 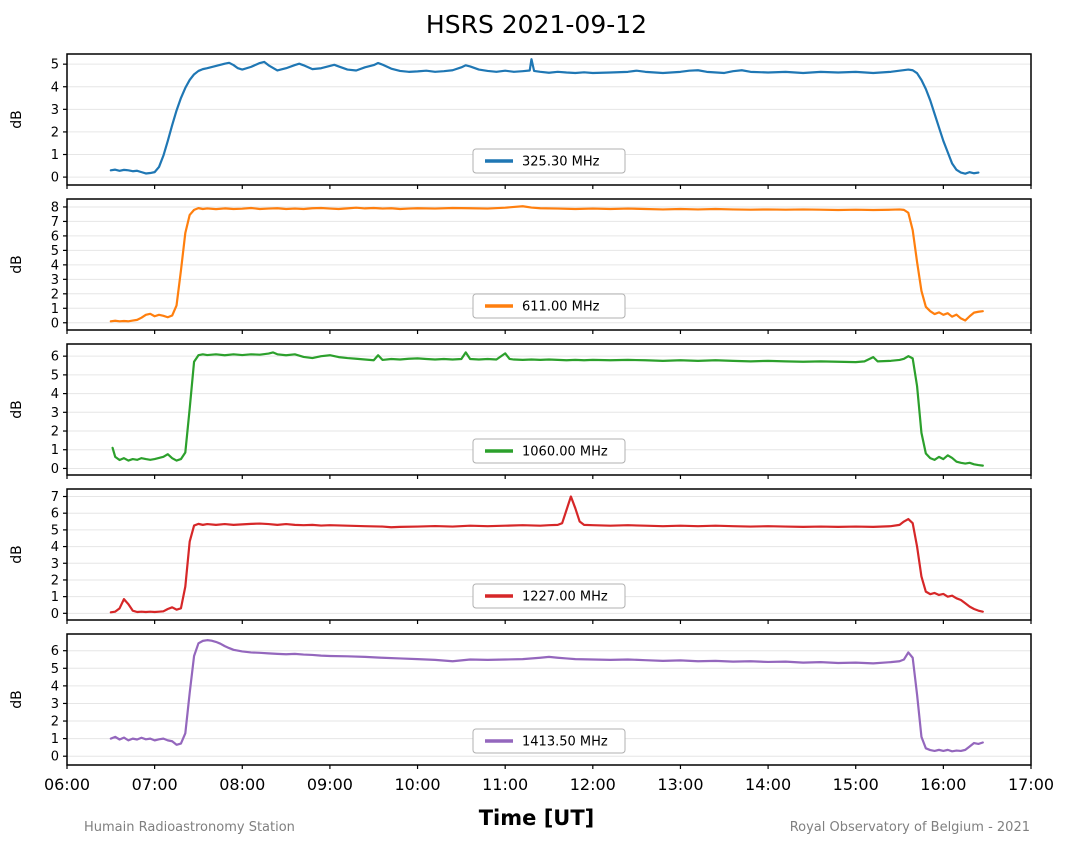 What do you see at coordinates (909, 827) in the screenshot?
I see `footer-credit: Royal Observatory of Belgium - 2021` at bounding box center [909, 827].